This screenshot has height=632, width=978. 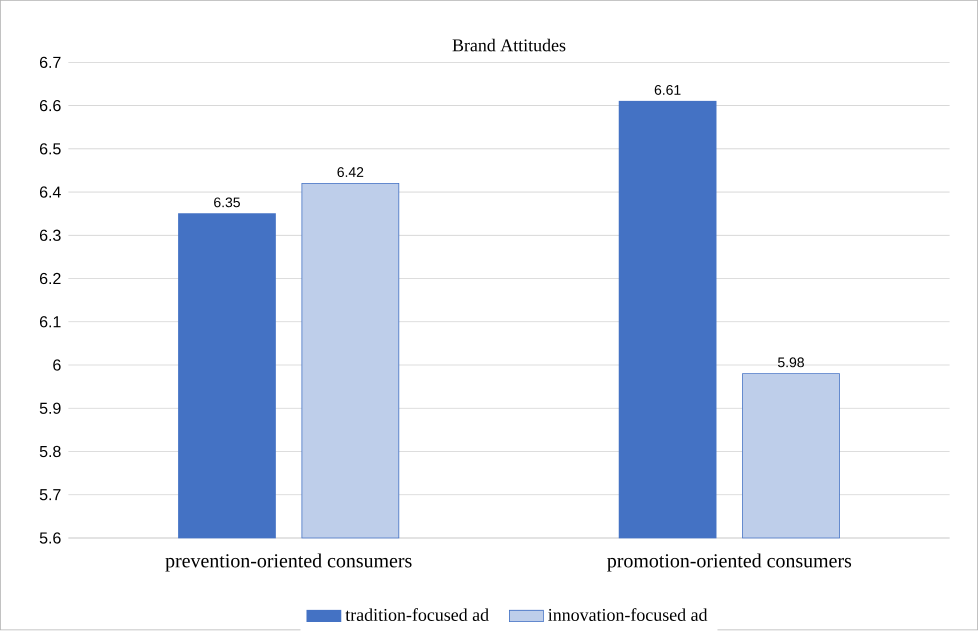 I want to click on y-tick-label: 6, so click(x=57, y=365).